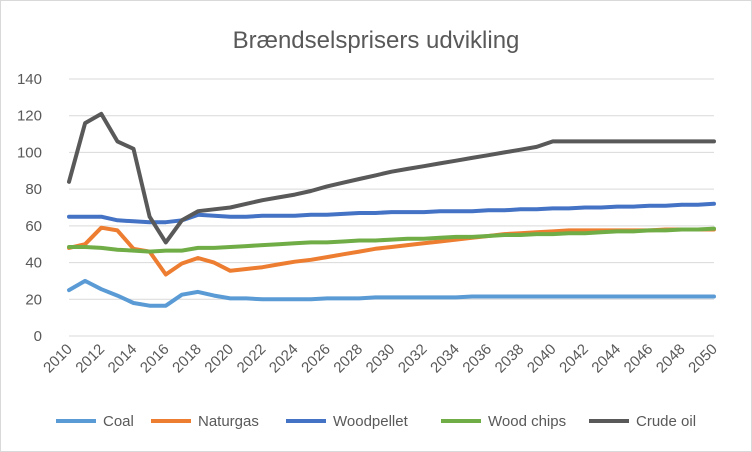 This screenshot has width=752, height=452. What do you see at coordinates (219, 359) in the screenshot?
I see `x-tick-label: 2020` at bounding box center [219, 359].